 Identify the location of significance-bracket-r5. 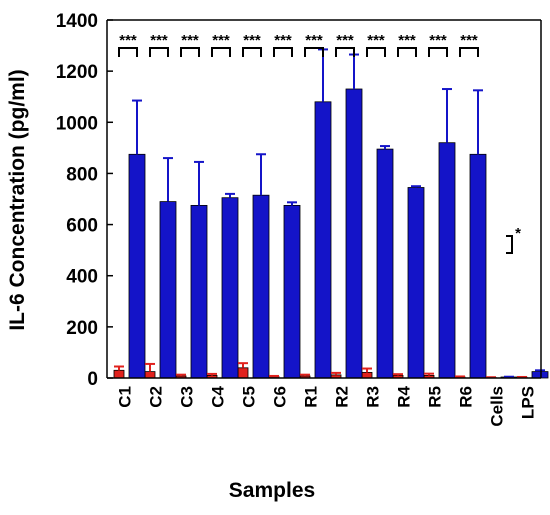
(438, 52).